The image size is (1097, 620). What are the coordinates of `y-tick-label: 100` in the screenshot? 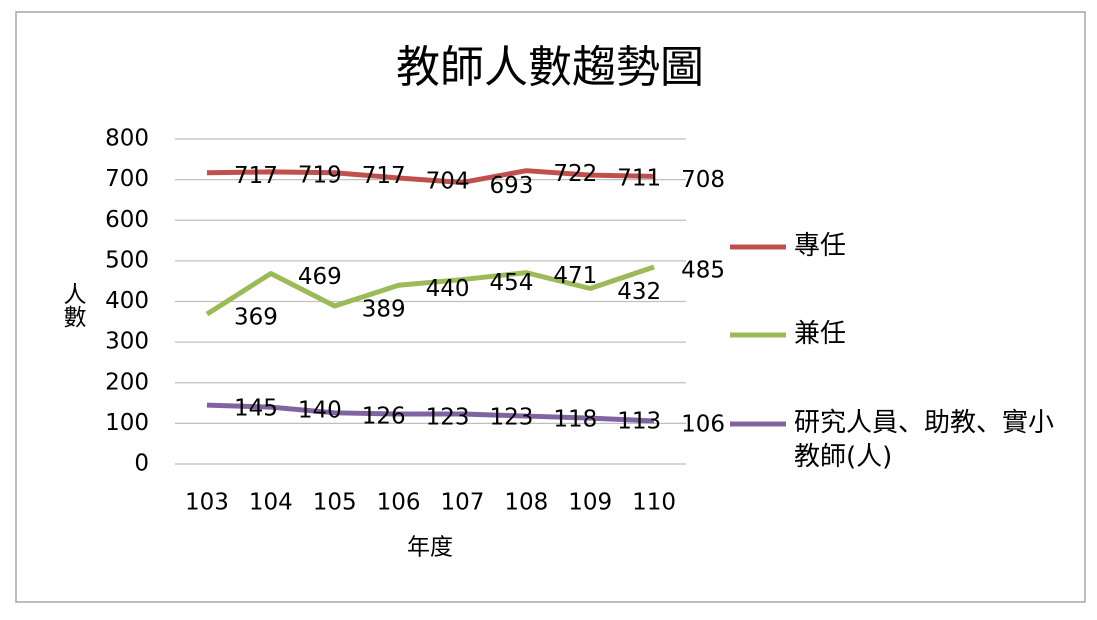 It's located at (127, 423).